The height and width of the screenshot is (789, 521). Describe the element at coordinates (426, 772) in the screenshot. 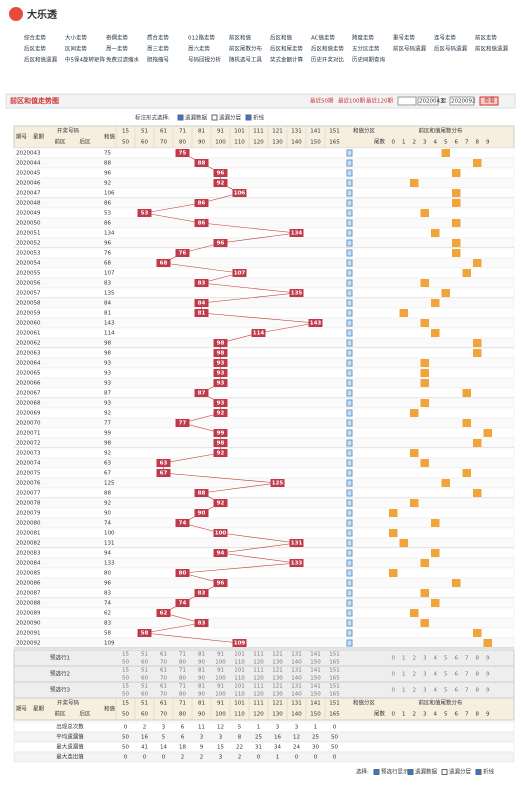

I see `footer-option: 遗漏数据` at that location.